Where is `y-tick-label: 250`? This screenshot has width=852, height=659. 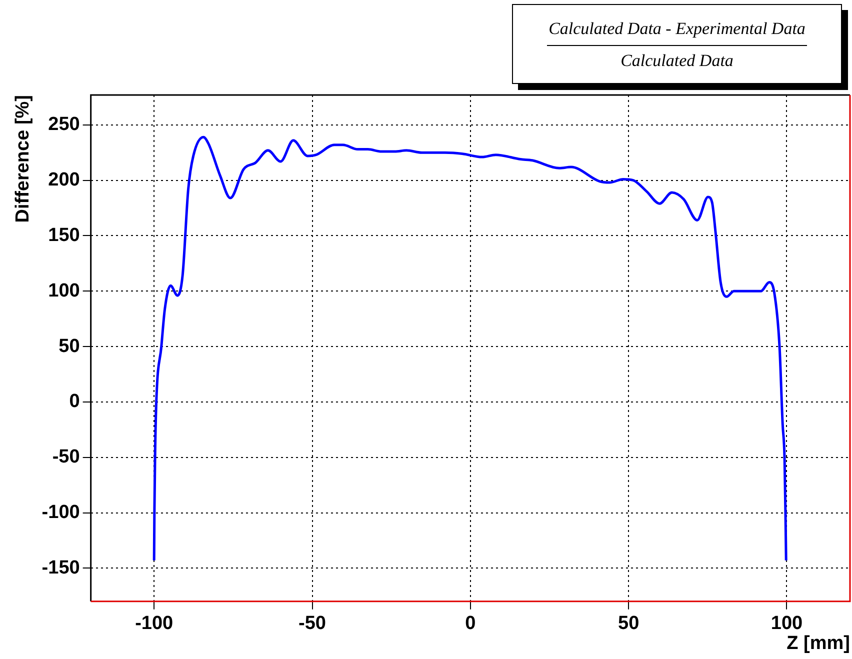
y-tick-label: 250 is located at coordinates (64, 125).